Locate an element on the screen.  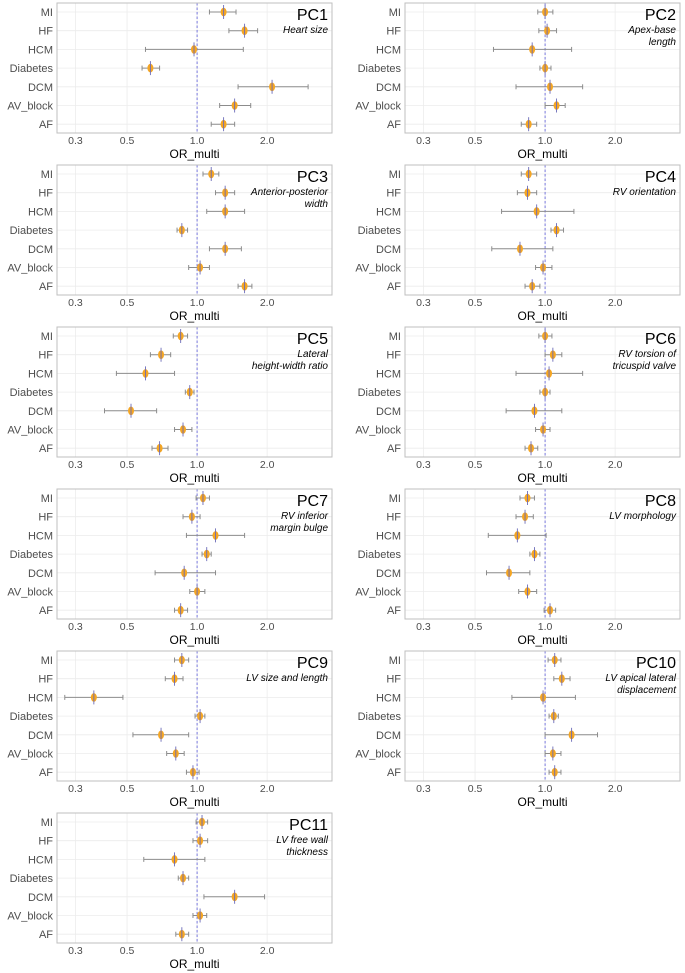
panel-subtitle: RV orientation is located at coordinates (645, 192).